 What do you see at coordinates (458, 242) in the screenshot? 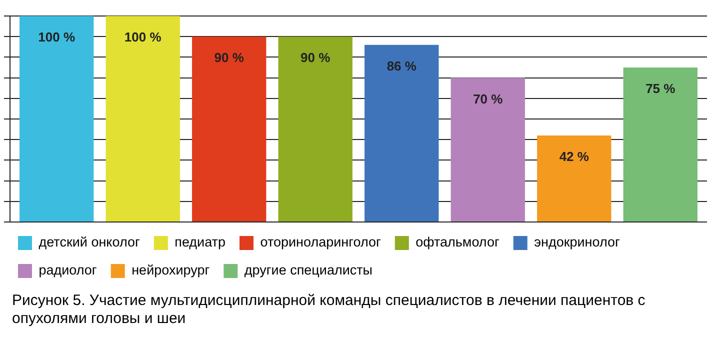
I see `legend-label: офтальмолог` at bounding box center [458, 242].